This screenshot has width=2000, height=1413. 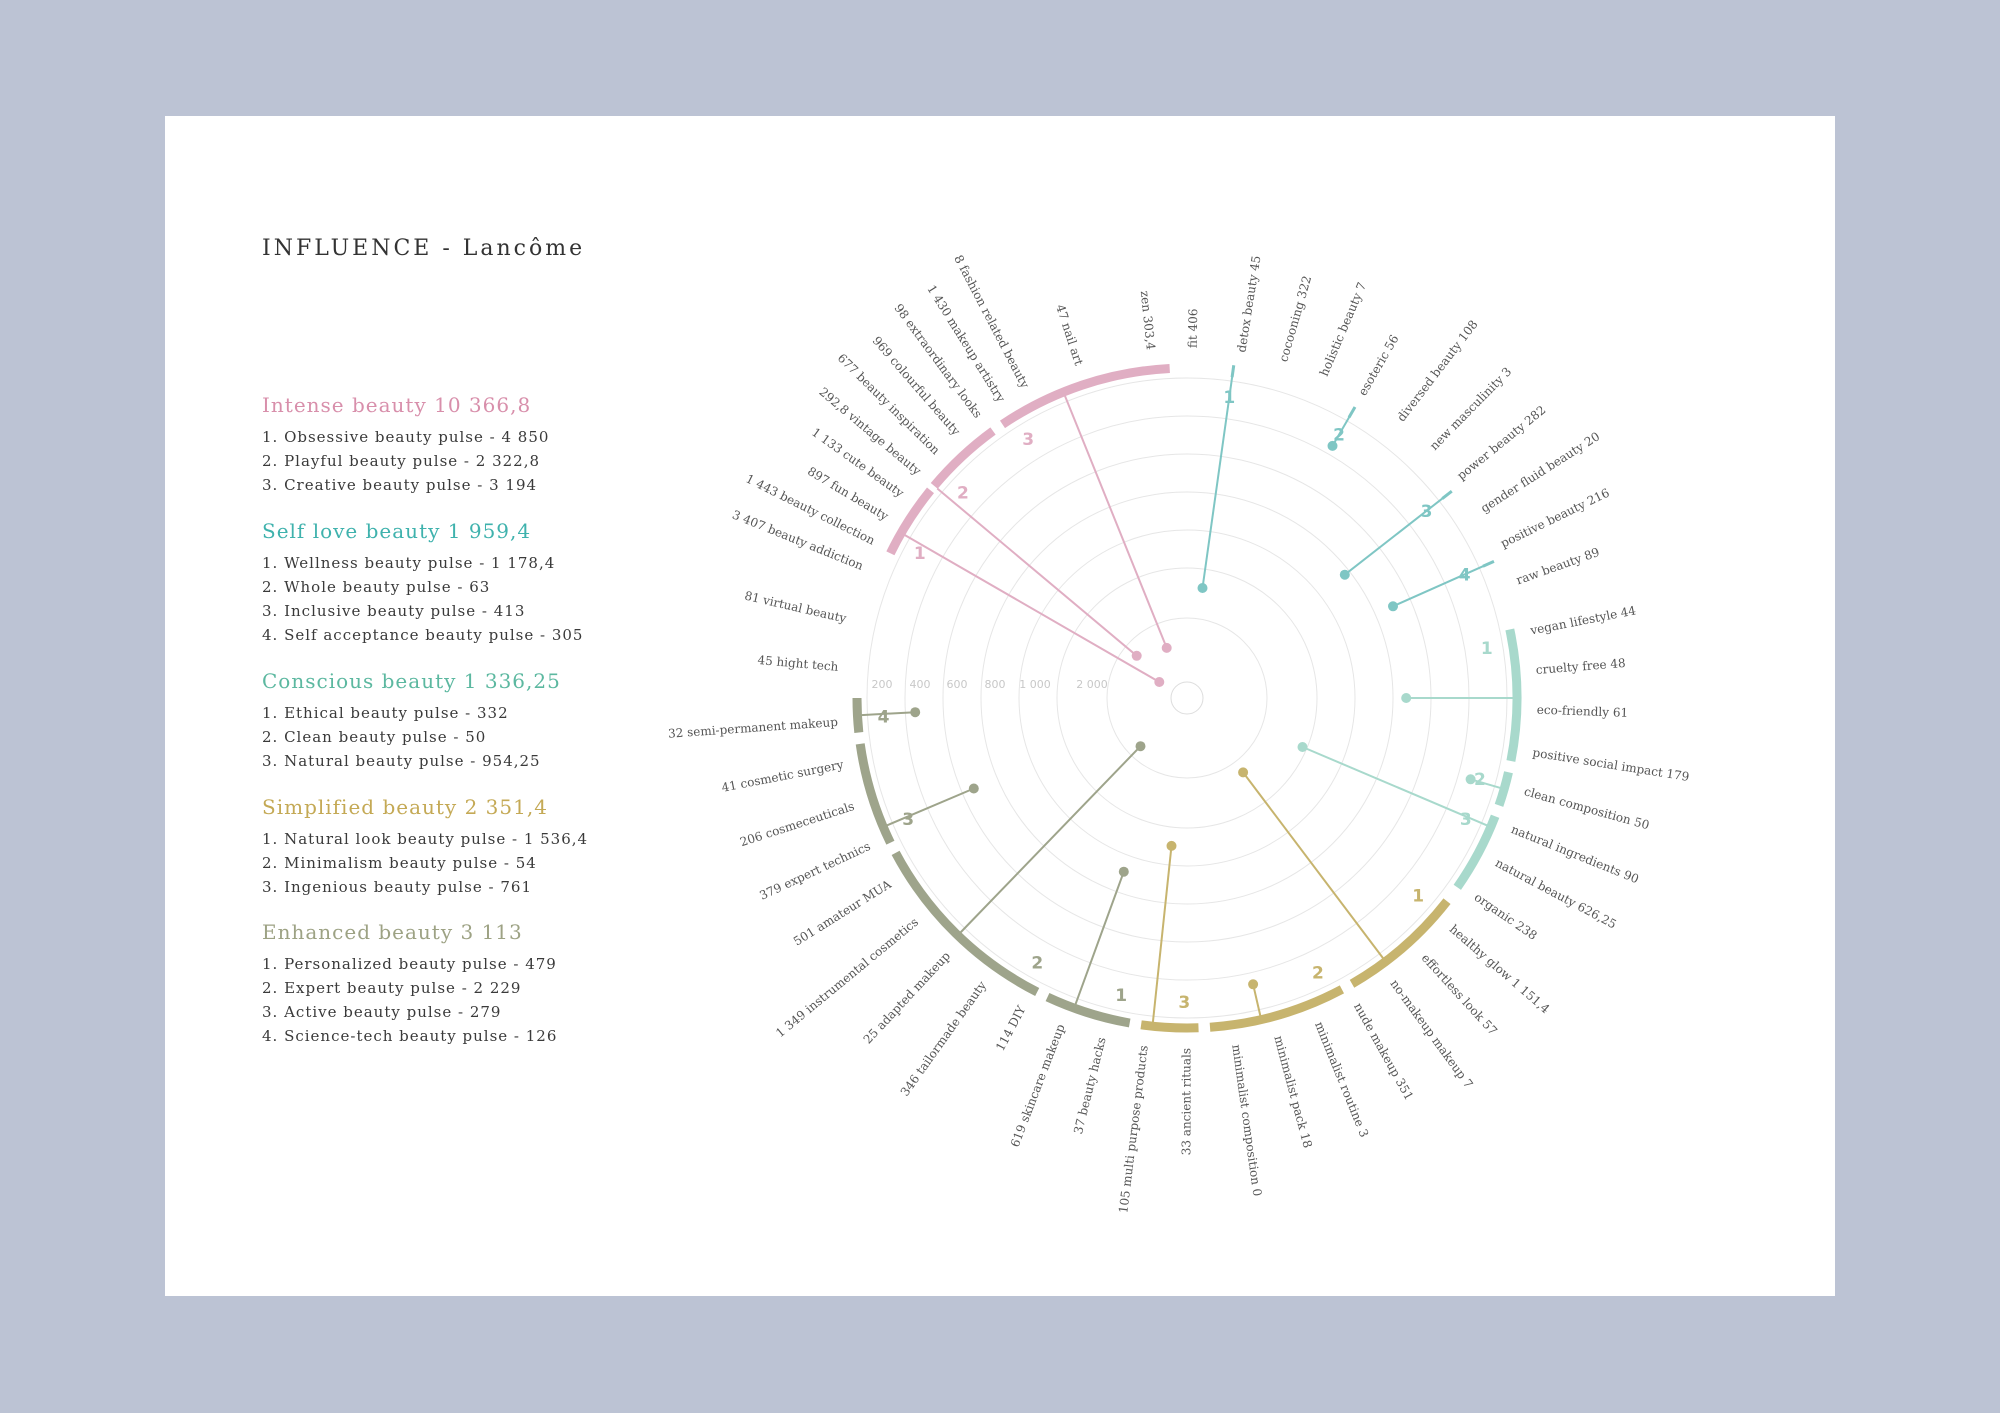 I want to click on topic-label: vegan lifestyle 44, so click(x=1582, y=620).